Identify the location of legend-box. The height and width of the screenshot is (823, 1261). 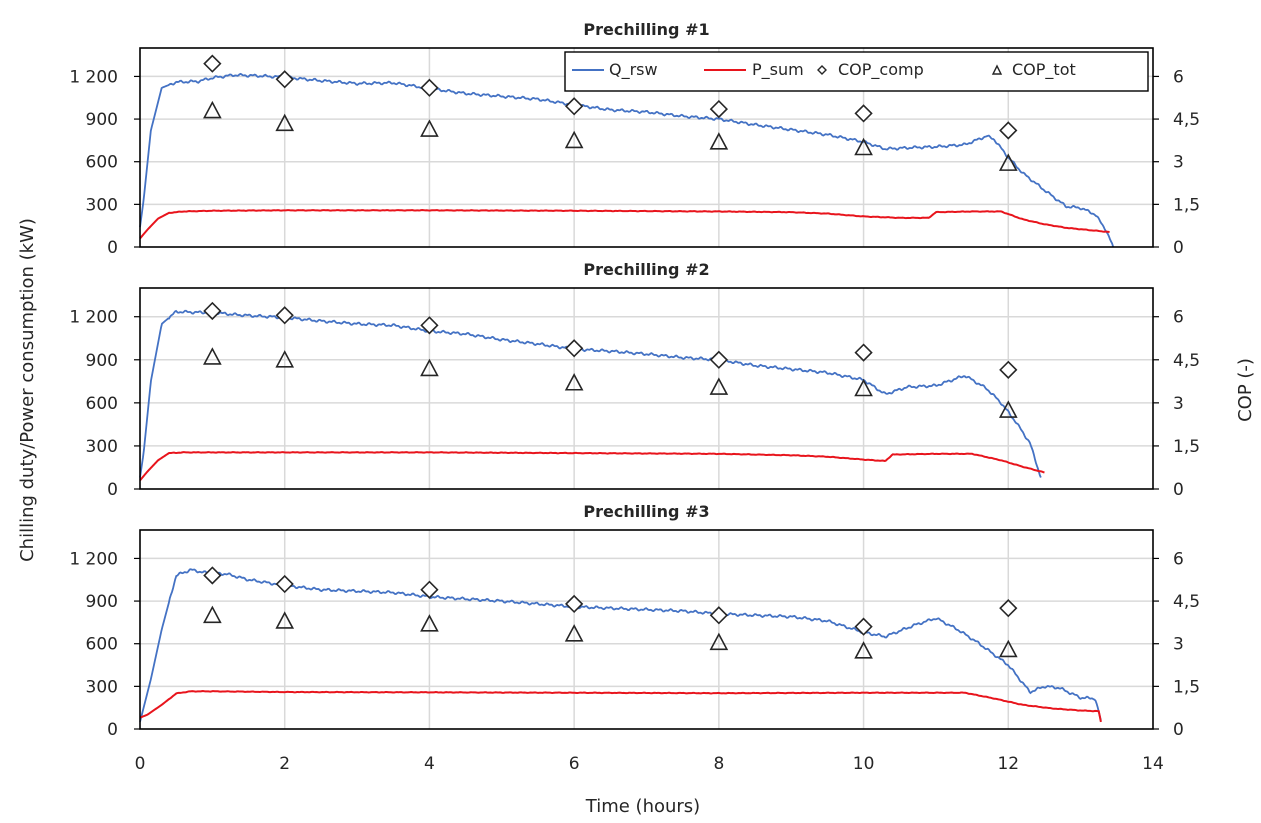
(856, 71).